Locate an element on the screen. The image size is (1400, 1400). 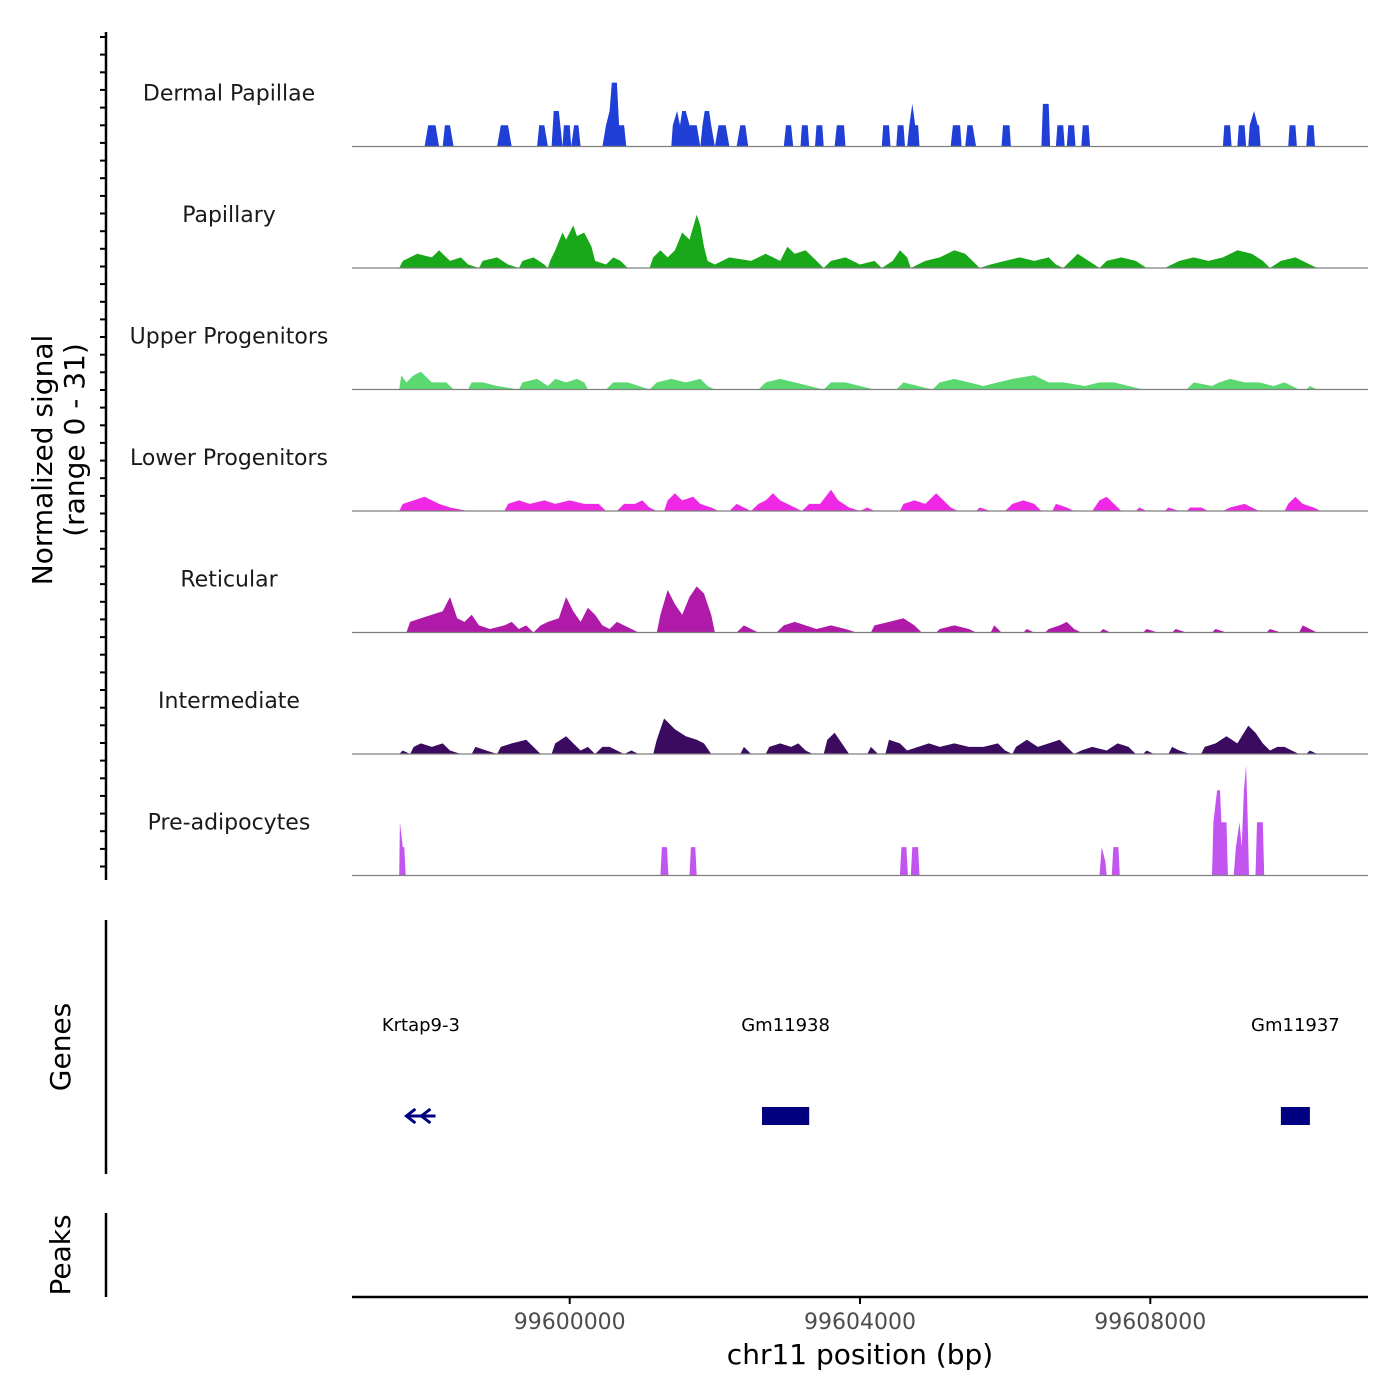
x-tick-label: 99608000 is located at coordinates (1150, 1322).